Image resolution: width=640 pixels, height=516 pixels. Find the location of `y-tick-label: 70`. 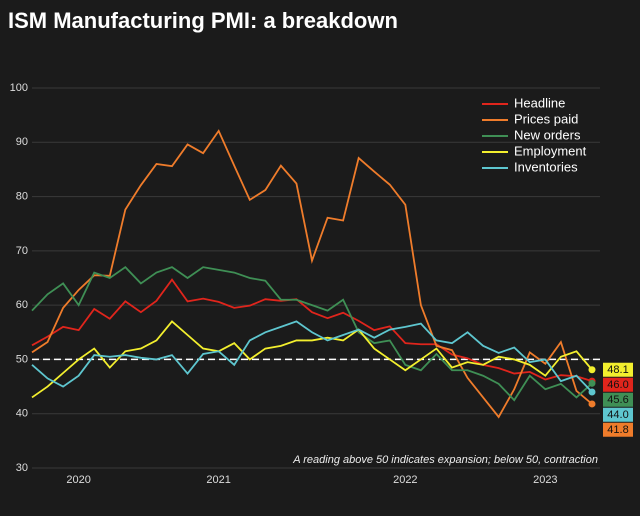

y-tick-label: 70 is located at coordinates (22, 251).